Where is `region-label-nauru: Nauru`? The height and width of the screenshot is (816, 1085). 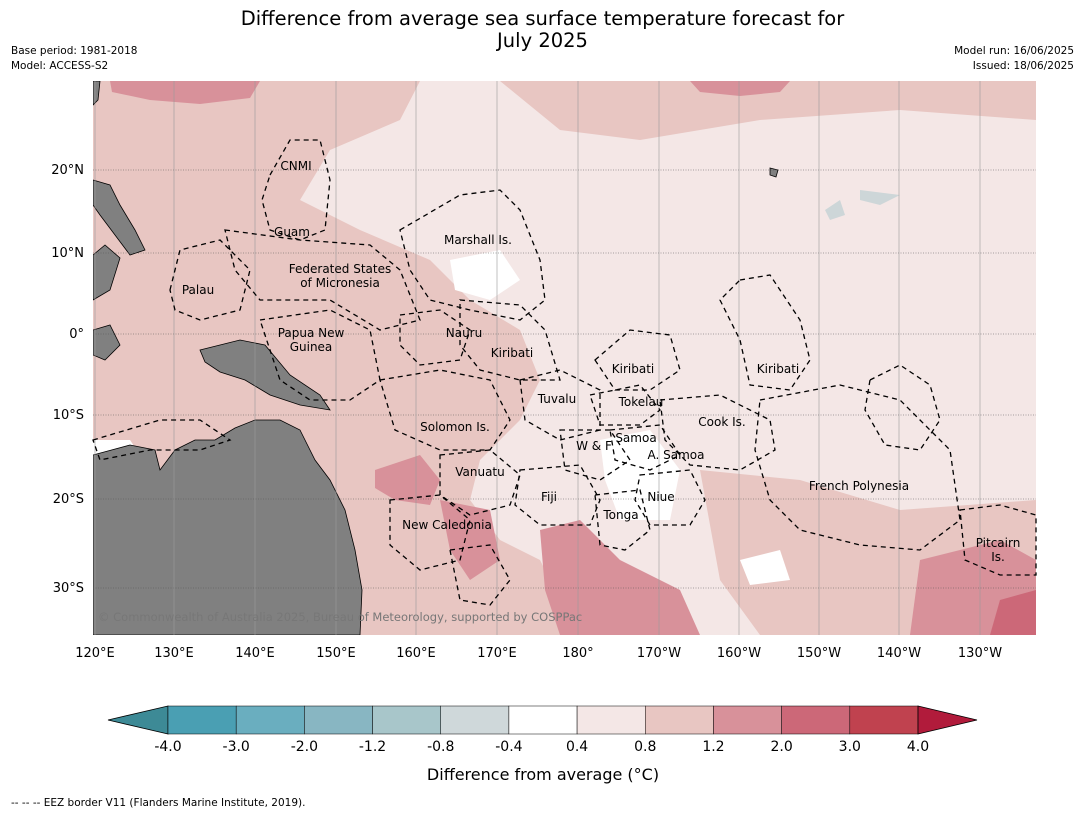
region-label-nauru: Nauru is located at coordinates (464, 333).